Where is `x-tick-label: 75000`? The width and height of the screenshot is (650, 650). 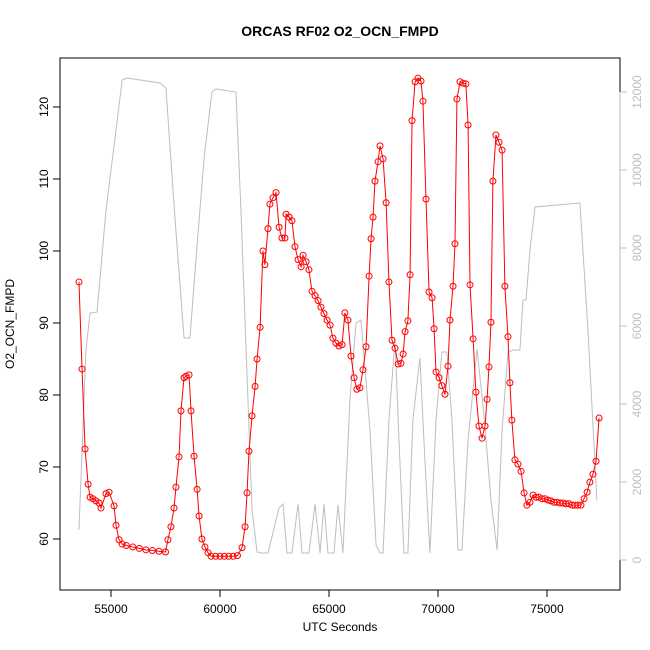
x-tick-label: 75000 is located at coordinates (547, 609).